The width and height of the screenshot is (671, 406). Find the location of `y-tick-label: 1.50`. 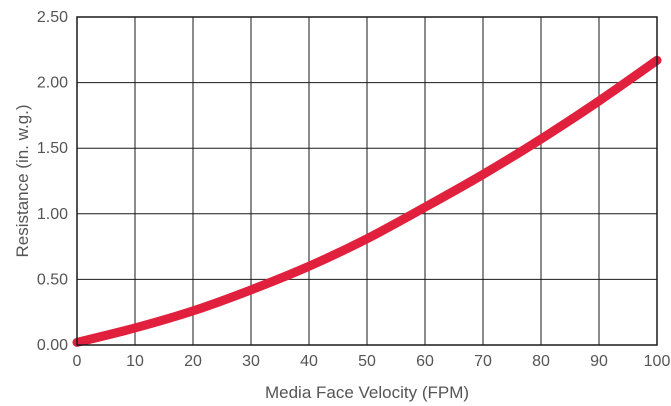

y-tick-label: 1.50 is located at coordinates (52, 148).